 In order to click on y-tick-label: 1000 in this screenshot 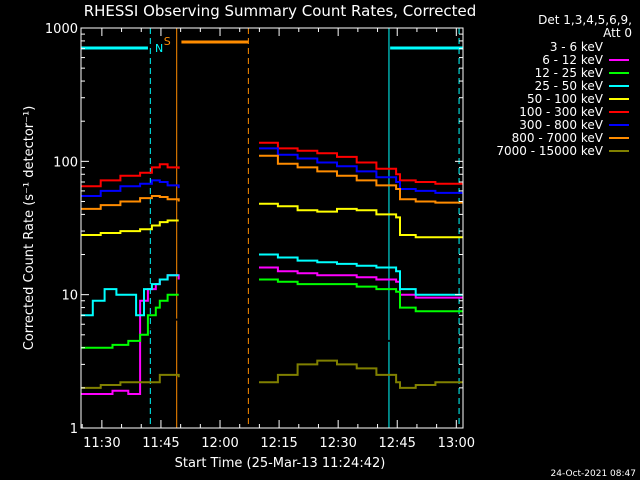, I will do `click(61, 29)`.